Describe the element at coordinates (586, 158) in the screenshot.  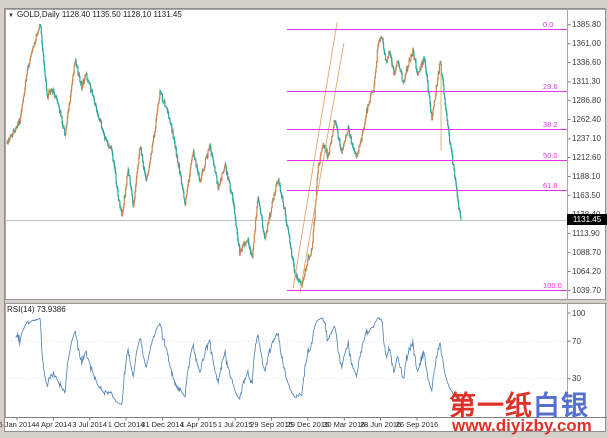
I see `price-axis-label: 1212.60` at that location.